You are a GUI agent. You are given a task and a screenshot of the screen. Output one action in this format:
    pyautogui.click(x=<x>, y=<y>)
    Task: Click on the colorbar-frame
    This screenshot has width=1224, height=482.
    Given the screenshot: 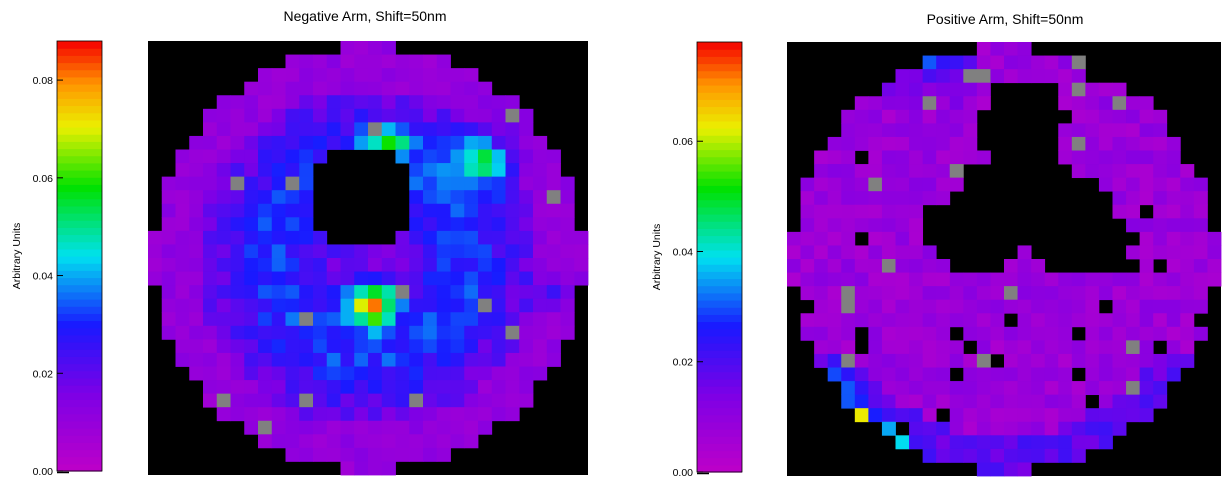 What is the action you would take?
    pyautogui.click(x=79, y=256)
    